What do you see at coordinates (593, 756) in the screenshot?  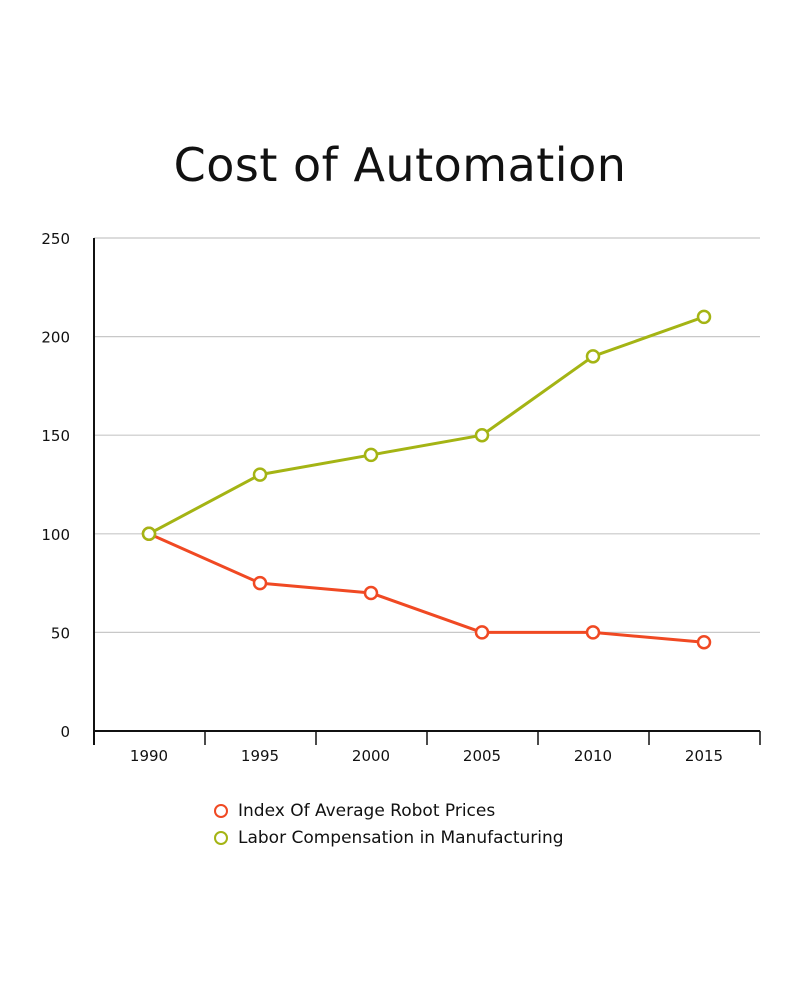 I see `x-tick-label: 2010` at bounding box center [593, 756].